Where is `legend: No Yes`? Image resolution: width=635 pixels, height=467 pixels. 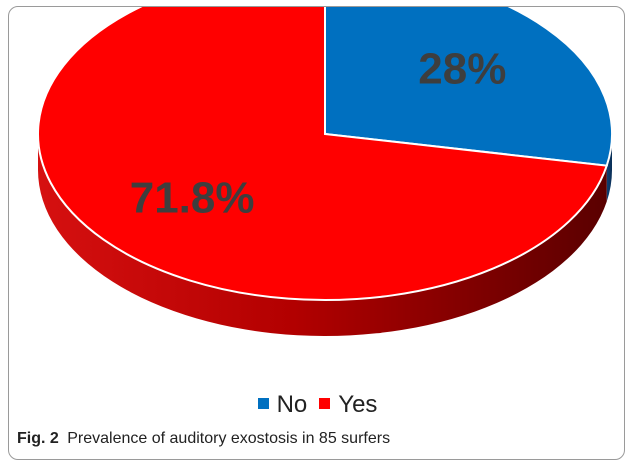 legend: No Yes is located at coordinates (316, 405).